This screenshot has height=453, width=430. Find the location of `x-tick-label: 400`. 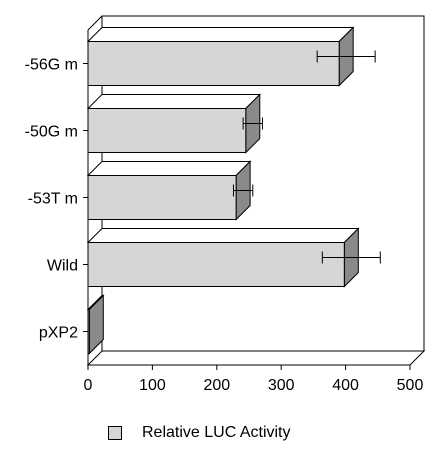

x-tick-label: 400 is located at coordinates (345, 385).